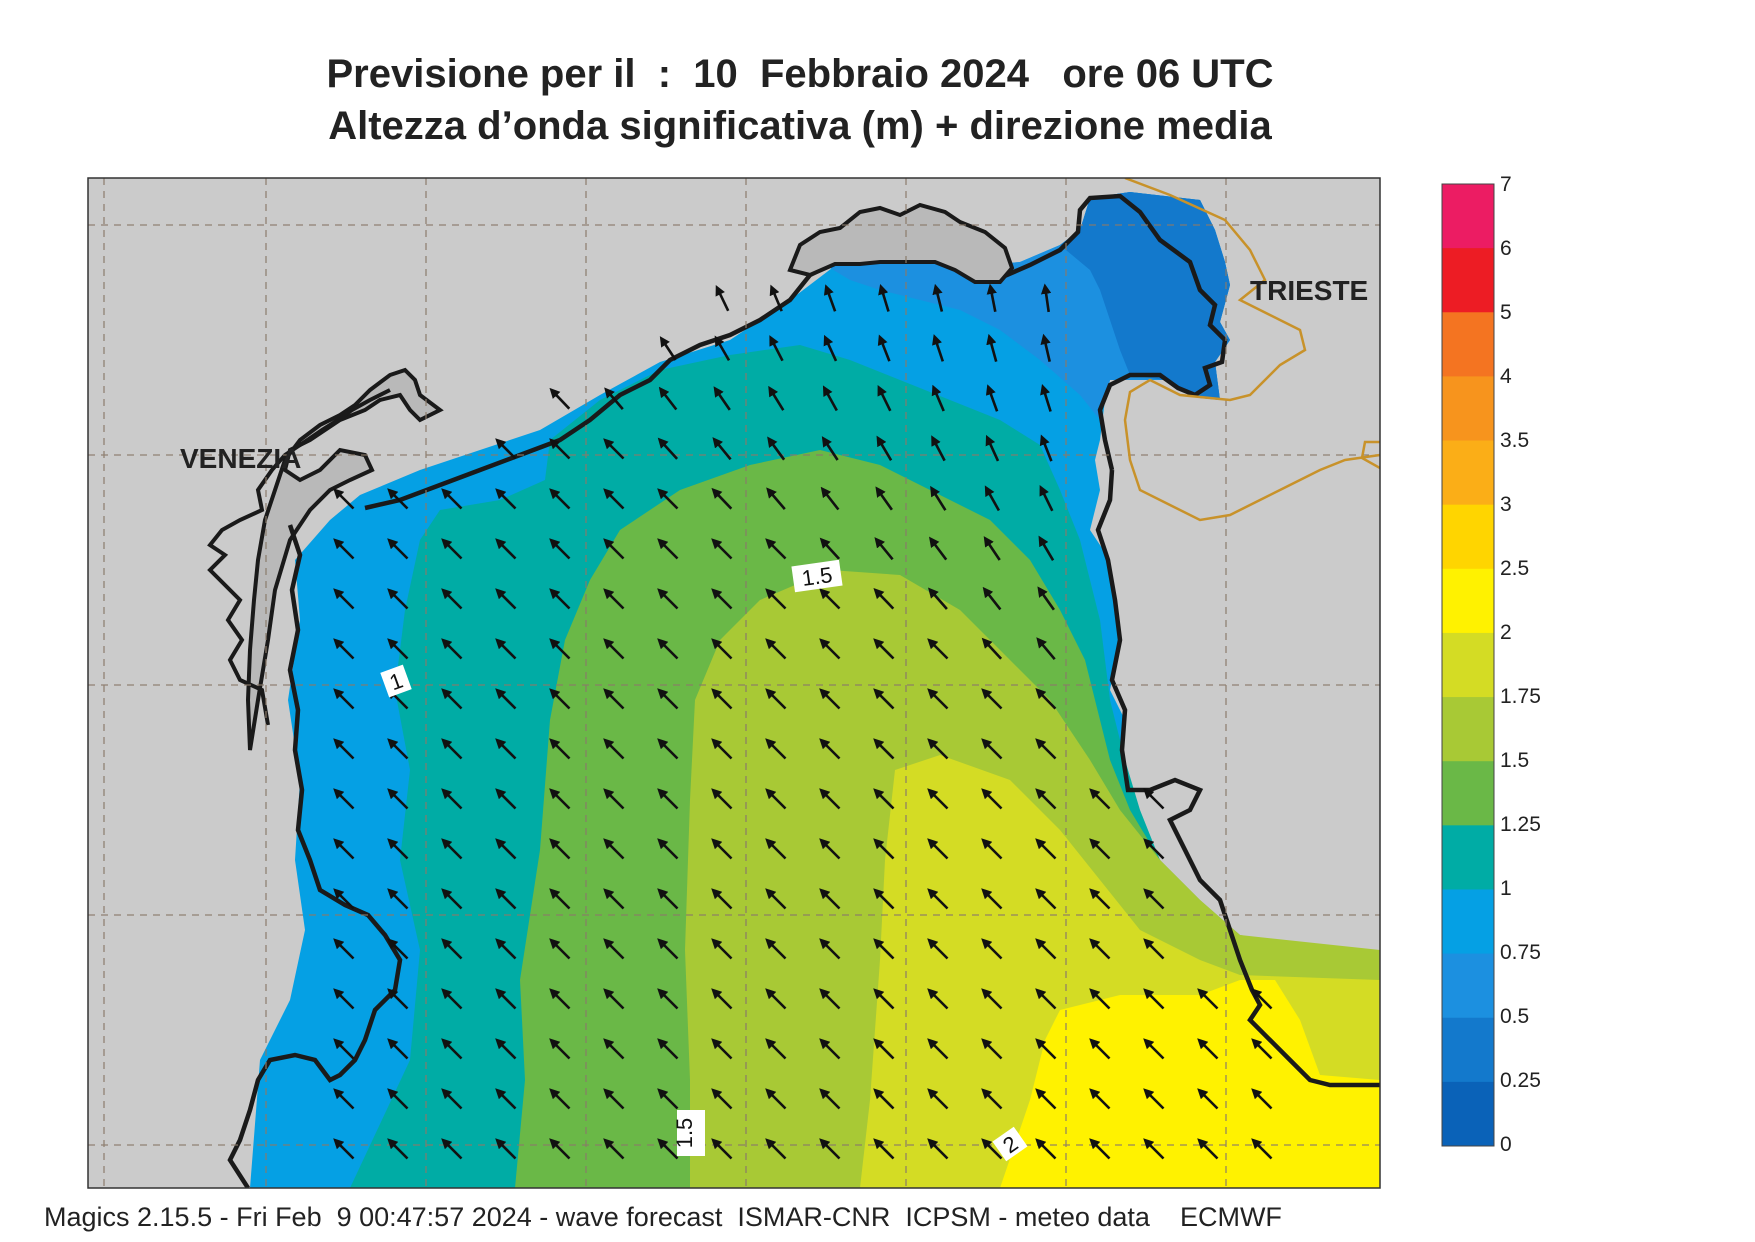 The width and height of the screenshot is (1755, 1242). Describe the element at coordinates (684, 1133) in the screenshot. I see `svg-text: 1.5` at that location.